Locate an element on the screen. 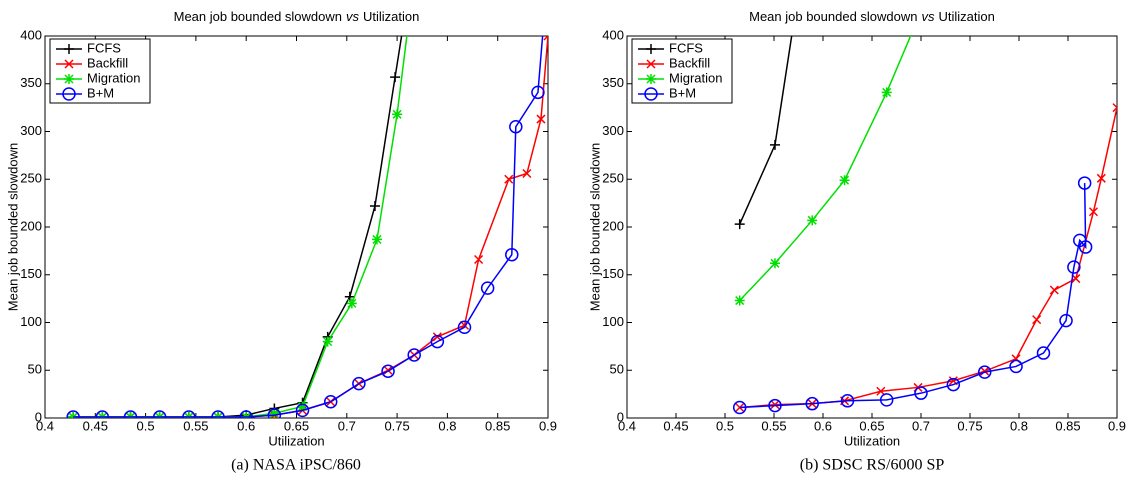 This screenshot has width=1136, height=500. y-tick-label: 50 is located at coordinates (617, 369).